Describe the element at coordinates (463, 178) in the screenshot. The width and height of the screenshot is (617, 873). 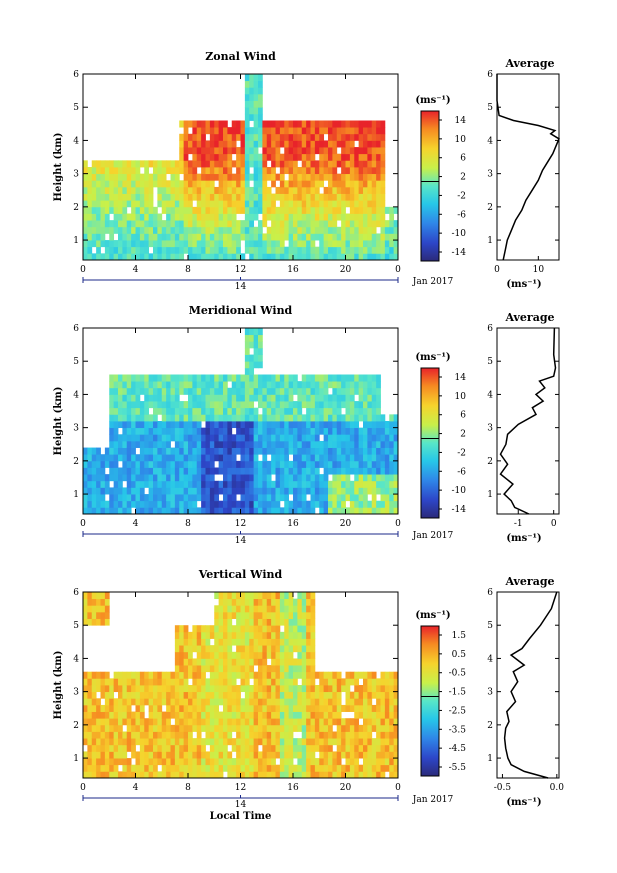
I see `colorbar-tick-label: 2` at that location.